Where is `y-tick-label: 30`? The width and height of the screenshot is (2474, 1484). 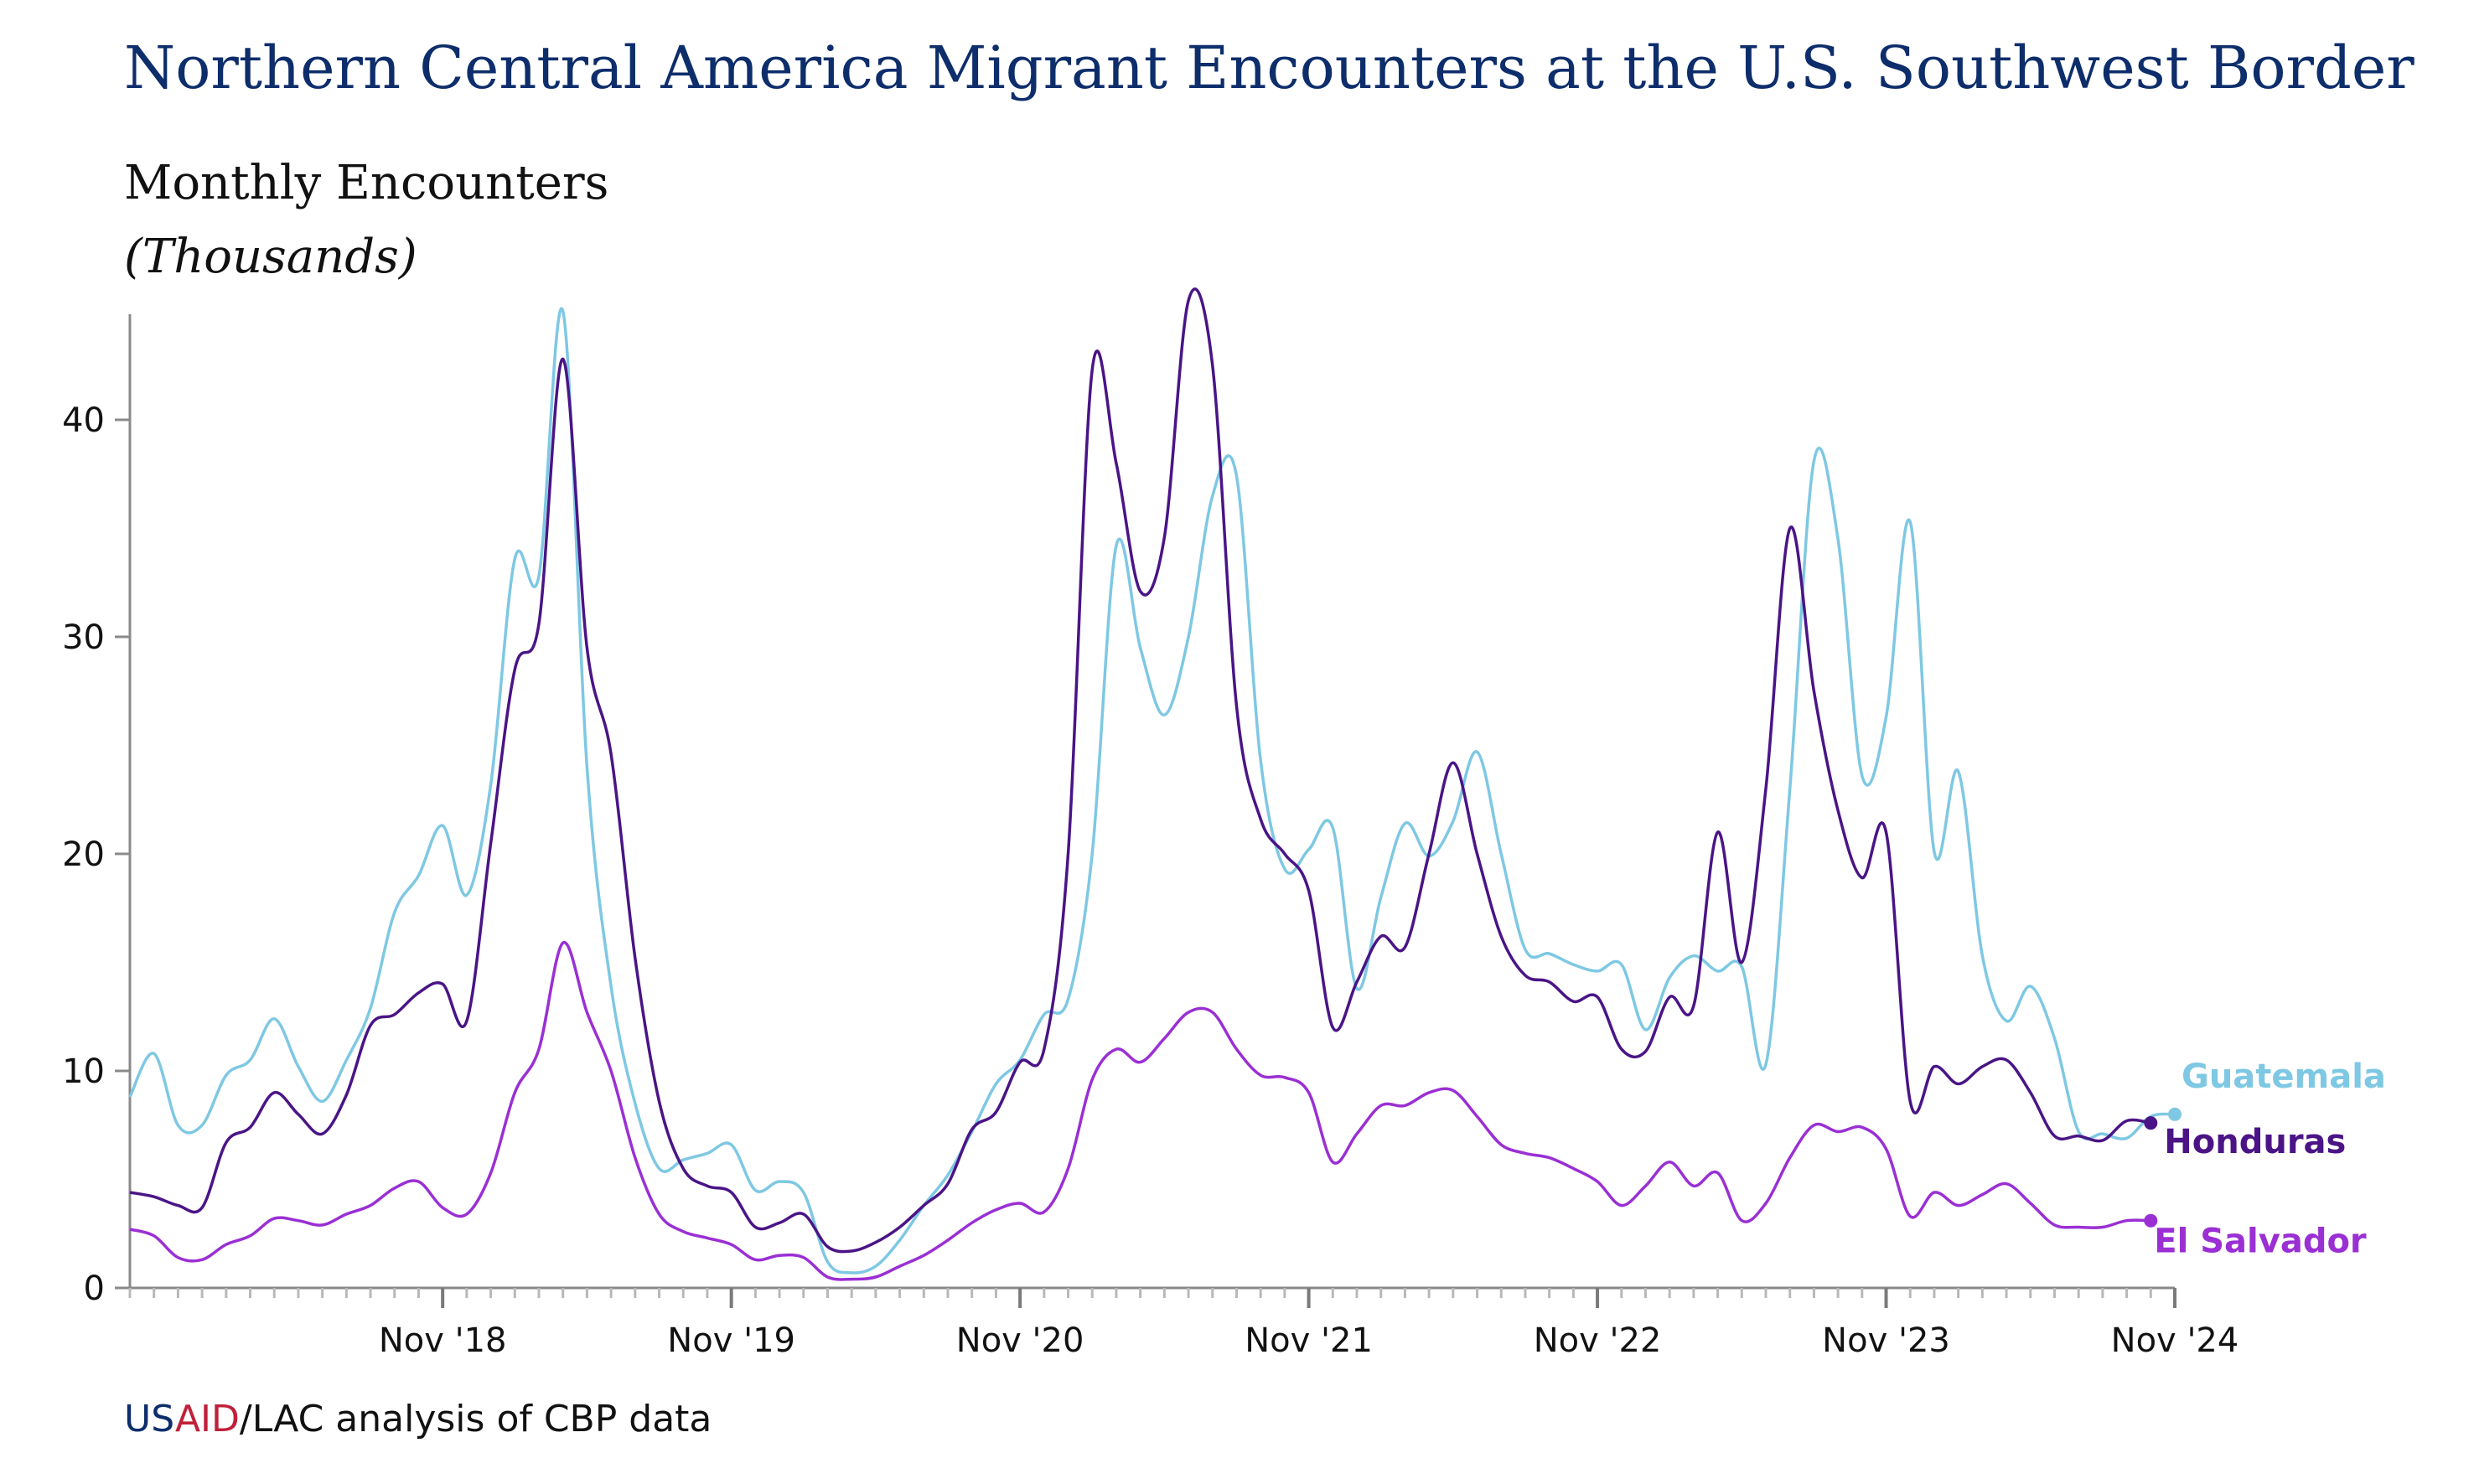 y-tick-label: 30 is located at coordinates (84, 638).